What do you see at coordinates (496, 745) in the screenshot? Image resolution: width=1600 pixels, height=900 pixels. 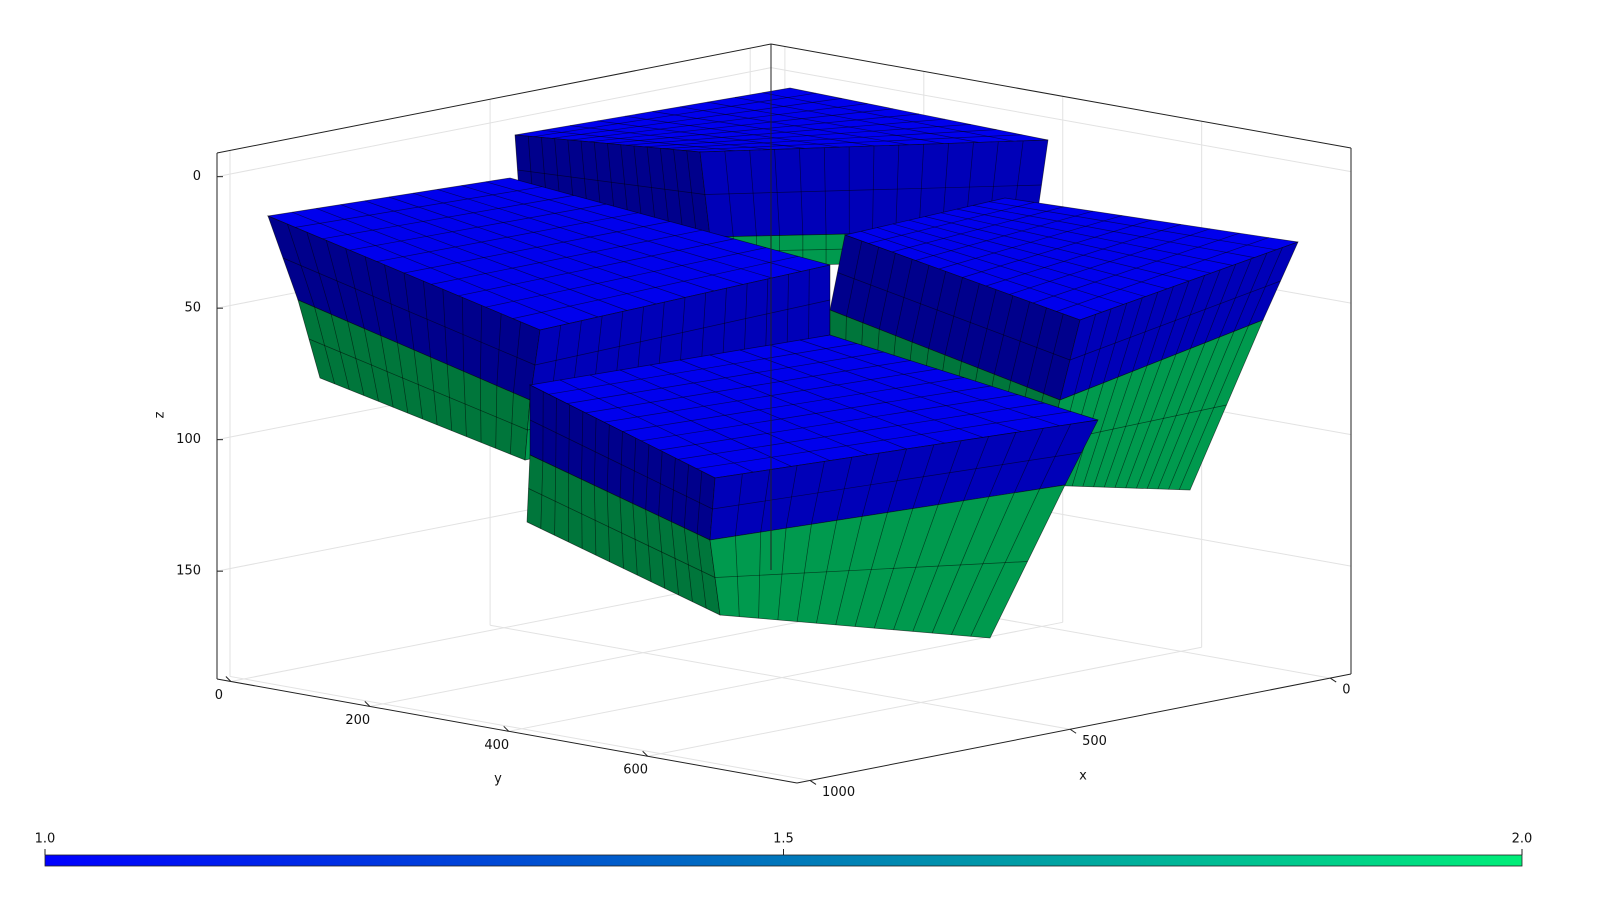 I see `y-tick-label: 400` at bounding box center [496, 745].